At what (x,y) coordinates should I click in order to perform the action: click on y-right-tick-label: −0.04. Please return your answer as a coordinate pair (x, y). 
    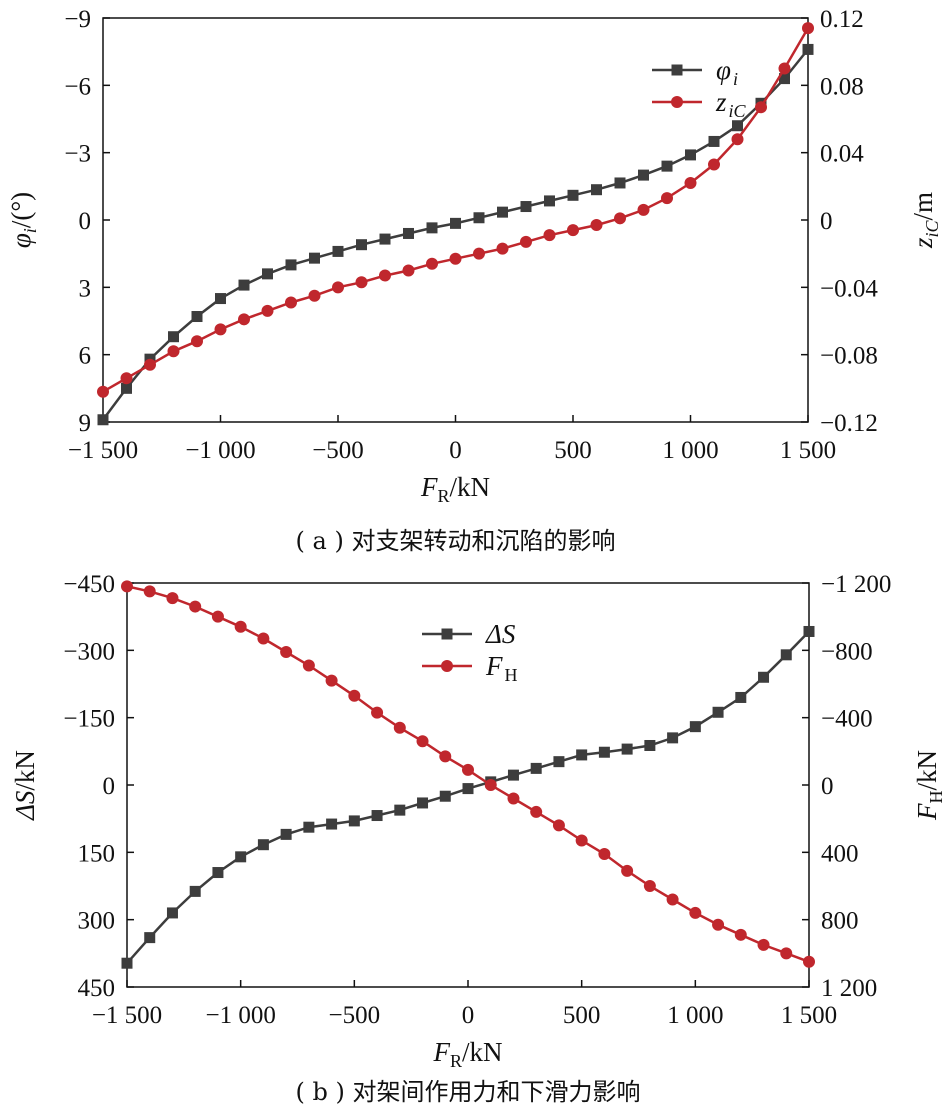
    Looking at the image, I should click on (849, 288).